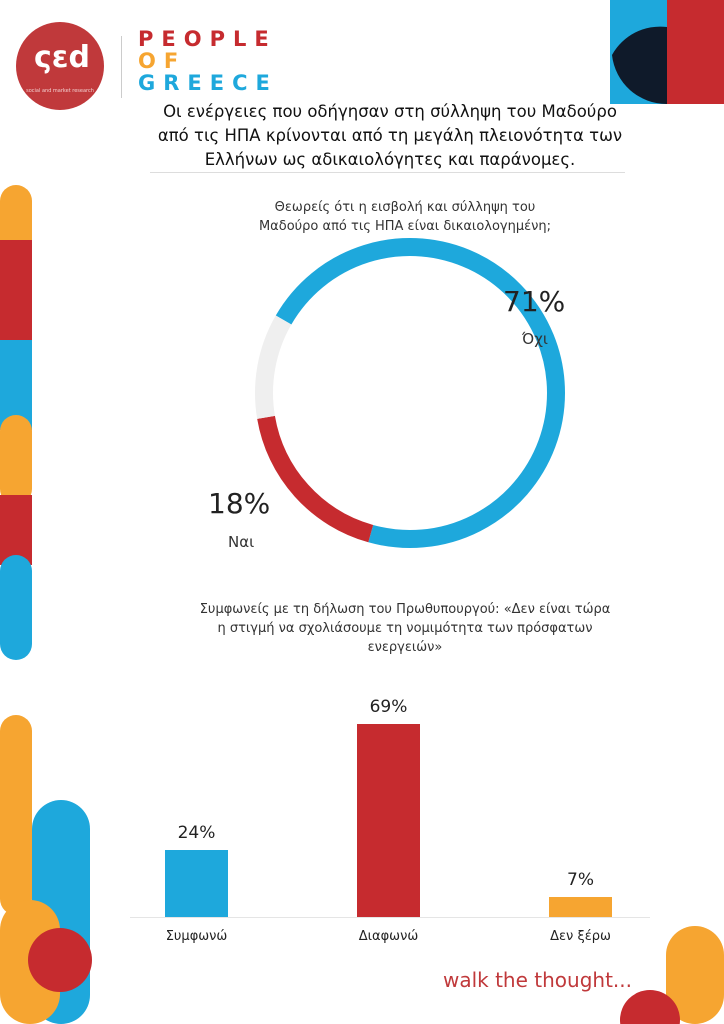  Describe the element at coordinates (162, 61) in the screenshot. I see `brand-line: OF` at that location.